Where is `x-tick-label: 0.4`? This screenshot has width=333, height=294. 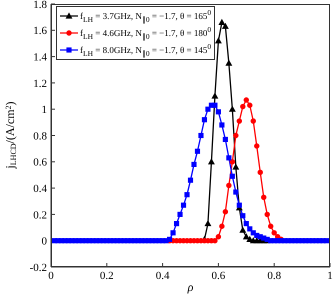 x-tick-label: 0.4 is located at coordinates (163, 276).